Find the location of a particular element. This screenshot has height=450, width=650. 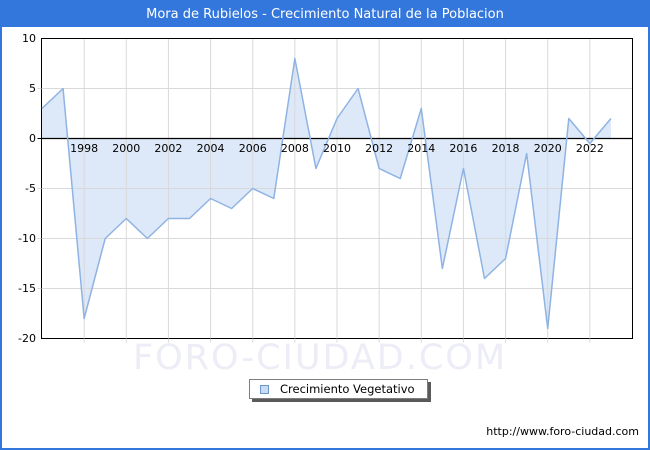

footer-url: http://www.foro-ciudad.com is located at coordinates (562, 431).